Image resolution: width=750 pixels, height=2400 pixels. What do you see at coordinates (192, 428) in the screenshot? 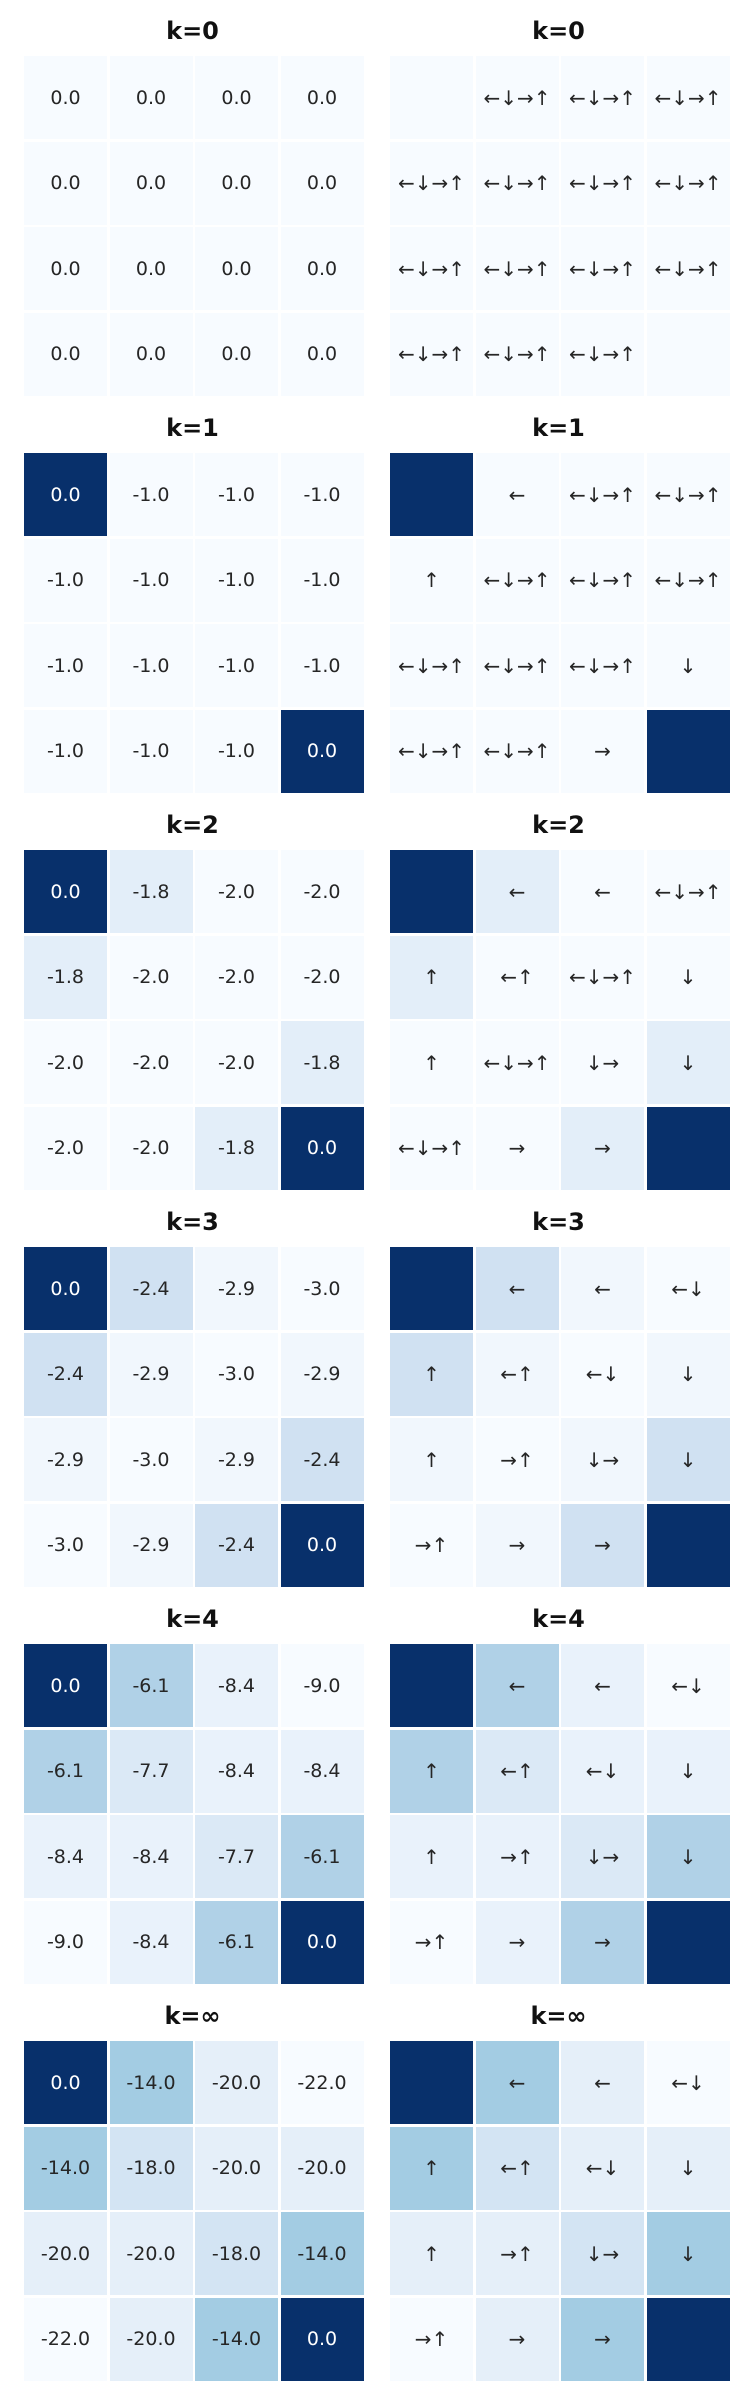
I see `value-panel-title: k=1` at bounding box center [192, 428].